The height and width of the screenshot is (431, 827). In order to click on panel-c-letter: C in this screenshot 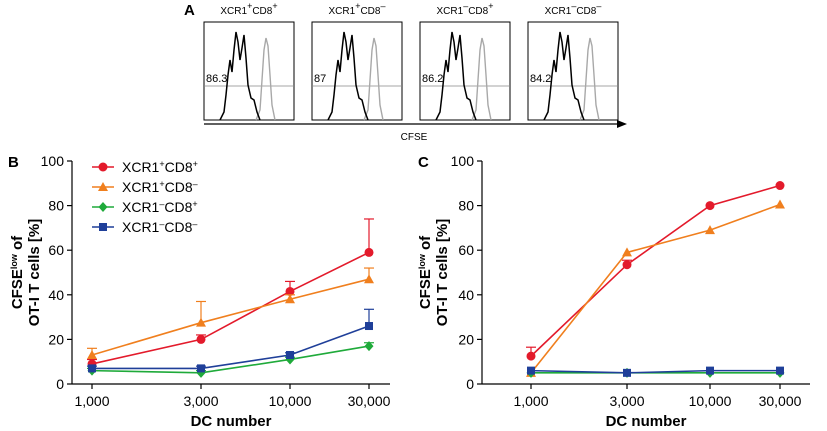, I will do `click(423, 162)`.